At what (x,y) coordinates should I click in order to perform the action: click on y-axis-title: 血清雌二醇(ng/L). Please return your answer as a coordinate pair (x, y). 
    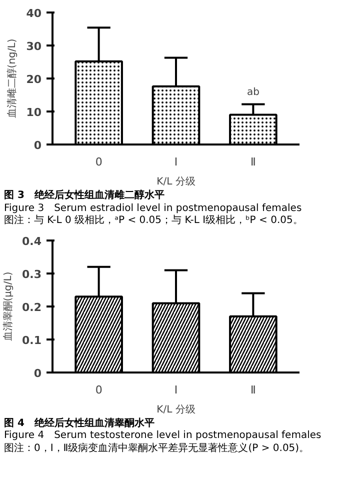
    Looking at the image, I should click on (12, 78).